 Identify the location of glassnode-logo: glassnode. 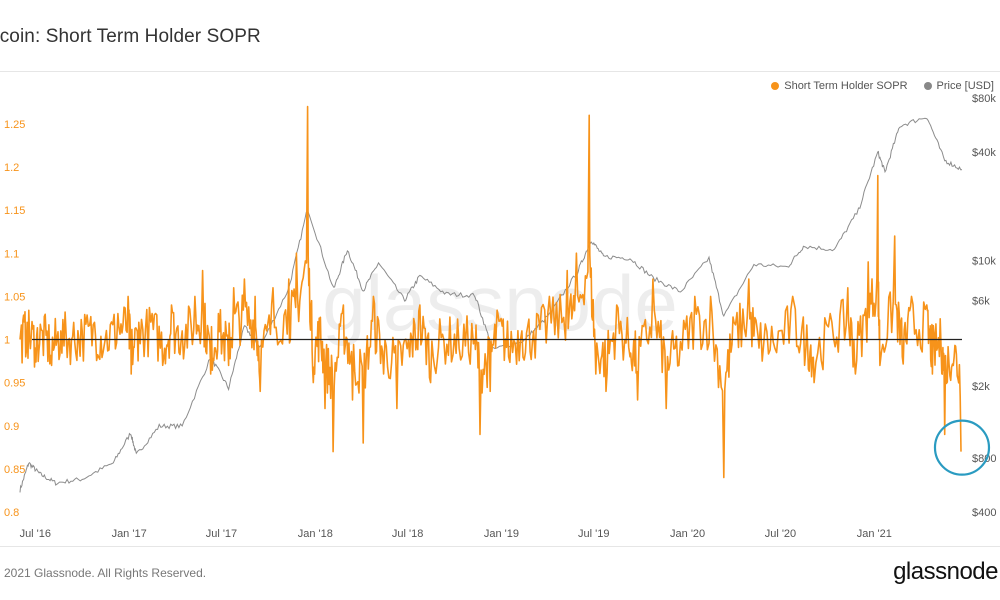
(945, 571).